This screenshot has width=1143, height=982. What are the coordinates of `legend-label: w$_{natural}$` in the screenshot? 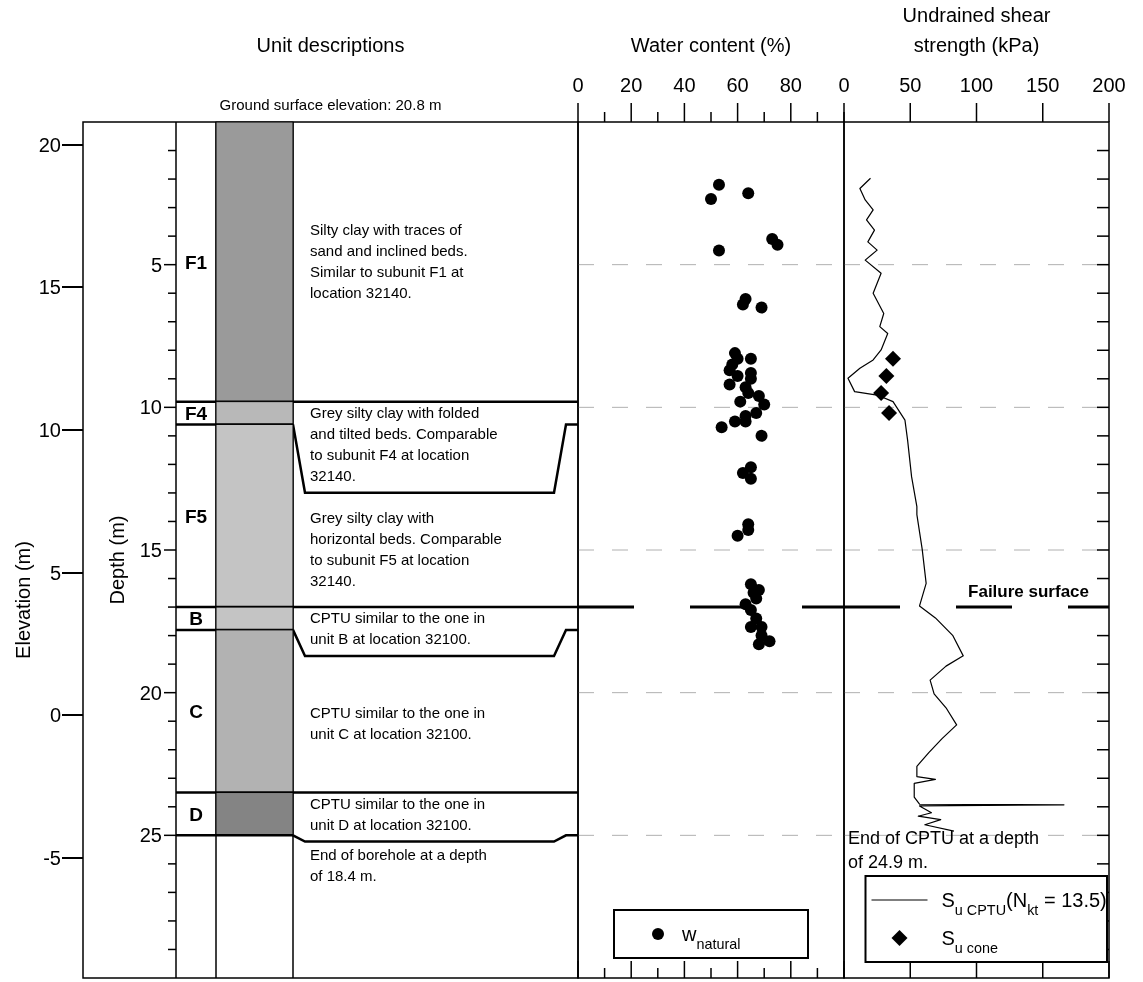 It's located at (711, 937).